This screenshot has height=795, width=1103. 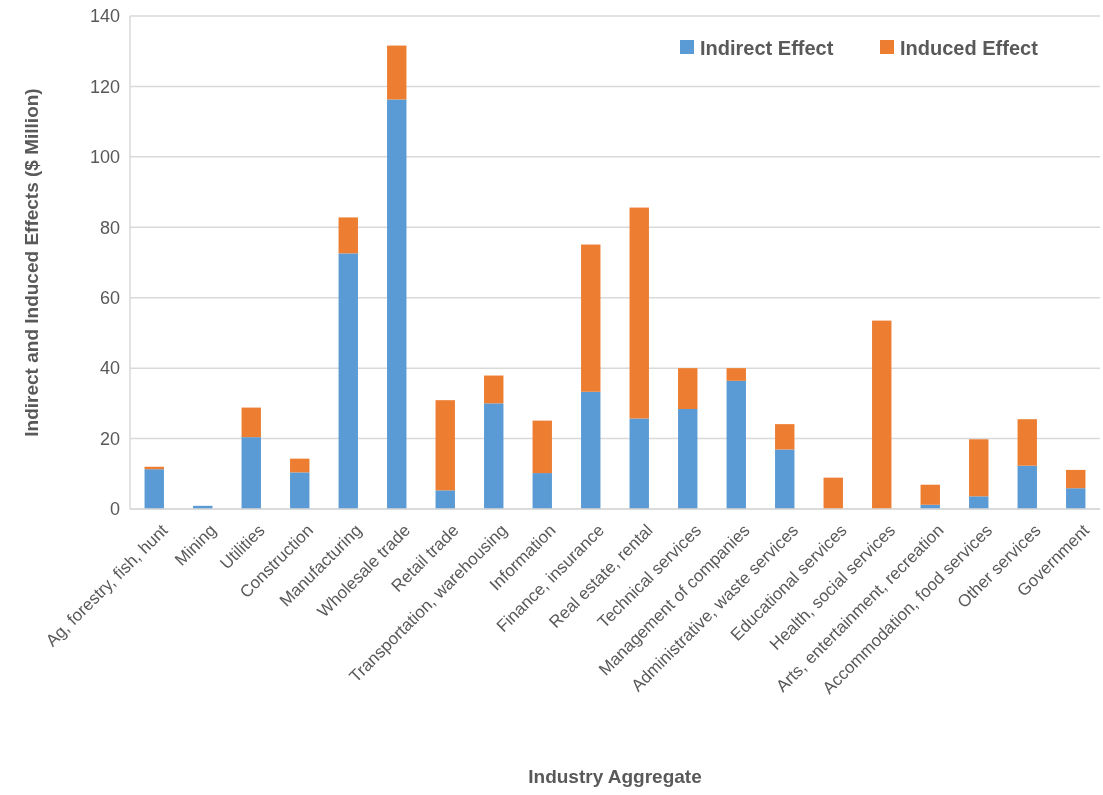 I want to click on y-tick-label: 100, so click(x=104, y=157).